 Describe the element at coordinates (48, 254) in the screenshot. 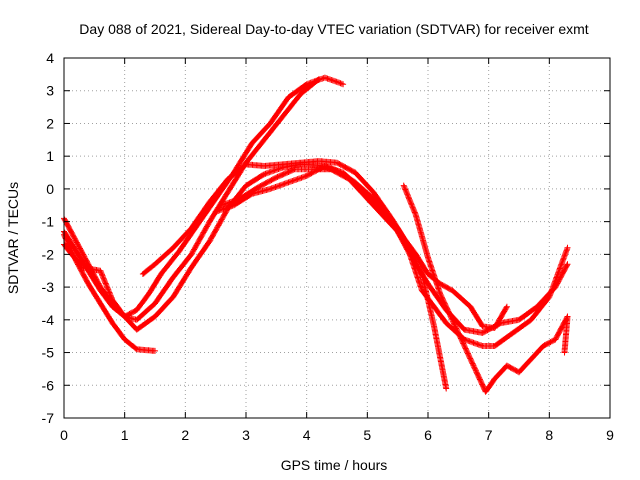

I see `y-tick-label: -2` at that location.